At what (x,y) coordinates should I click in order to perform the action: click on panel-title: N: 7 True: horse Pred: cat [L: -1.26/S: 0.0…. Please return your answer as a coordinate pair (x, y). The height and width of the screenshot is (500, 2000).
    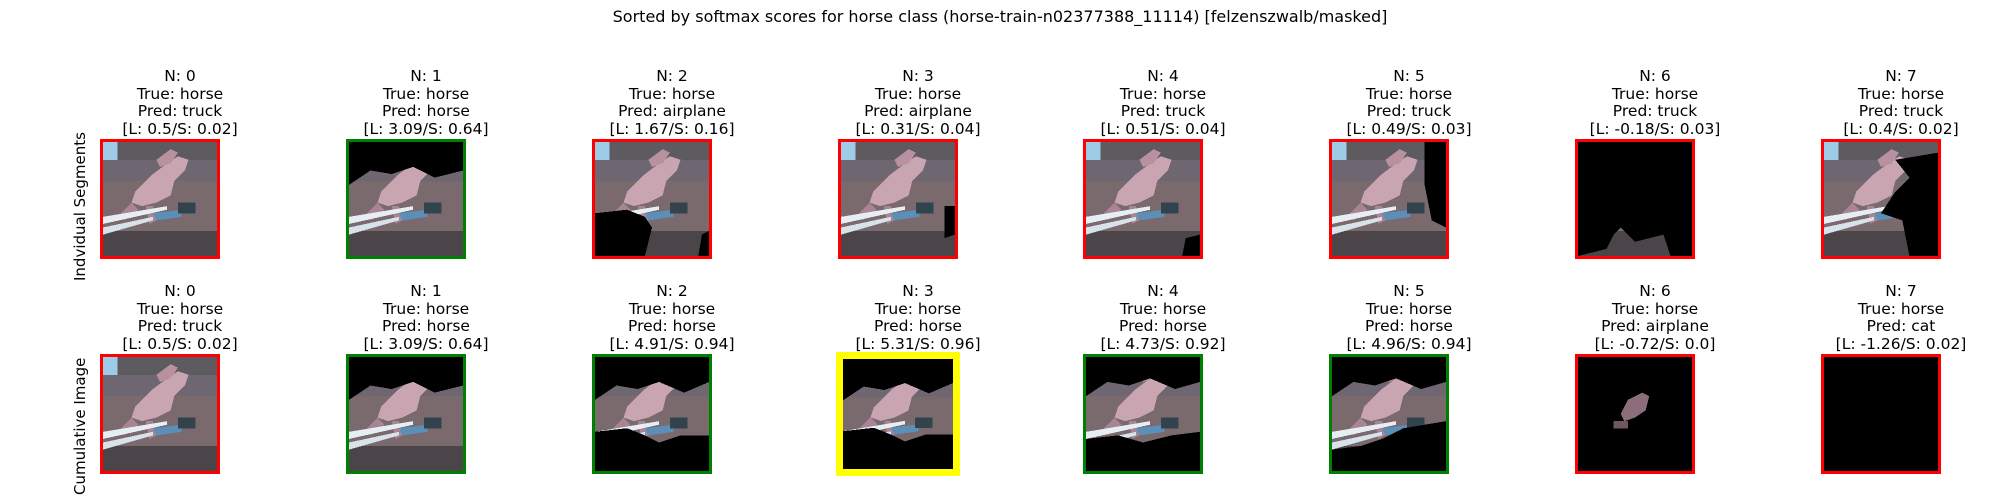
    Looking at the image, I should click on (1900, 317).